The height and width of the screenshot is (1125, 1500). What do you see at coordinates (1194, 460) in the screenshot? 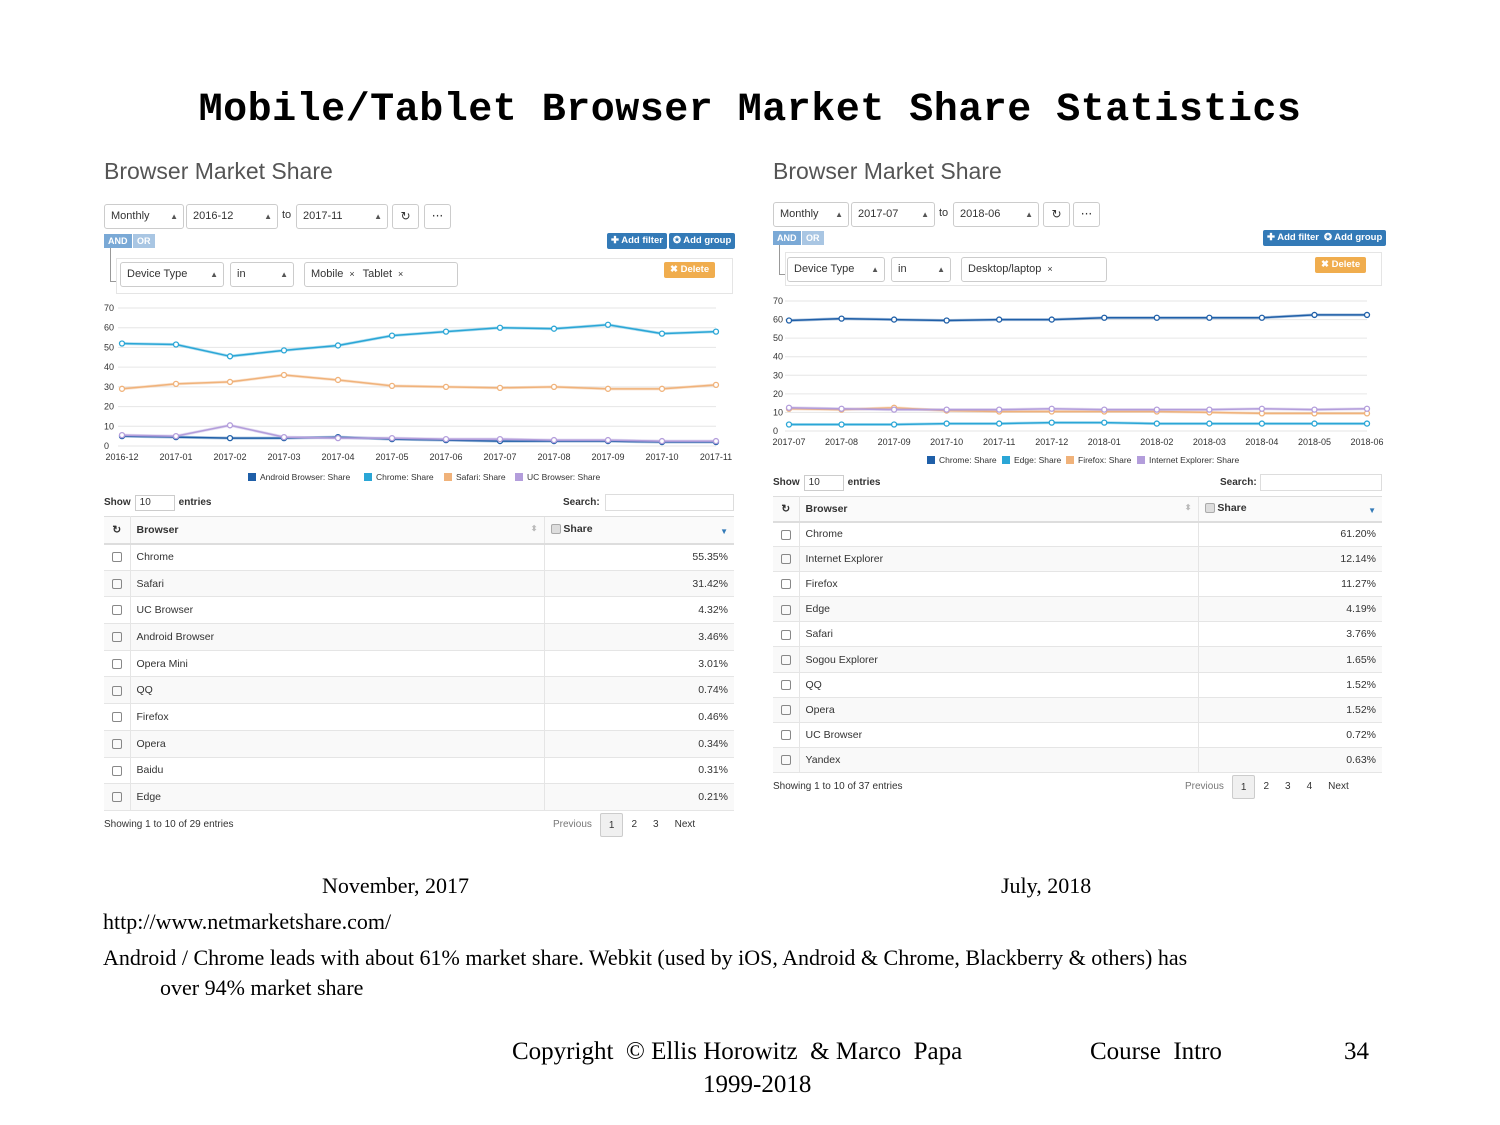
I see `legend-label: Internet Explorer: Share` at bounding box center [1194, 460].